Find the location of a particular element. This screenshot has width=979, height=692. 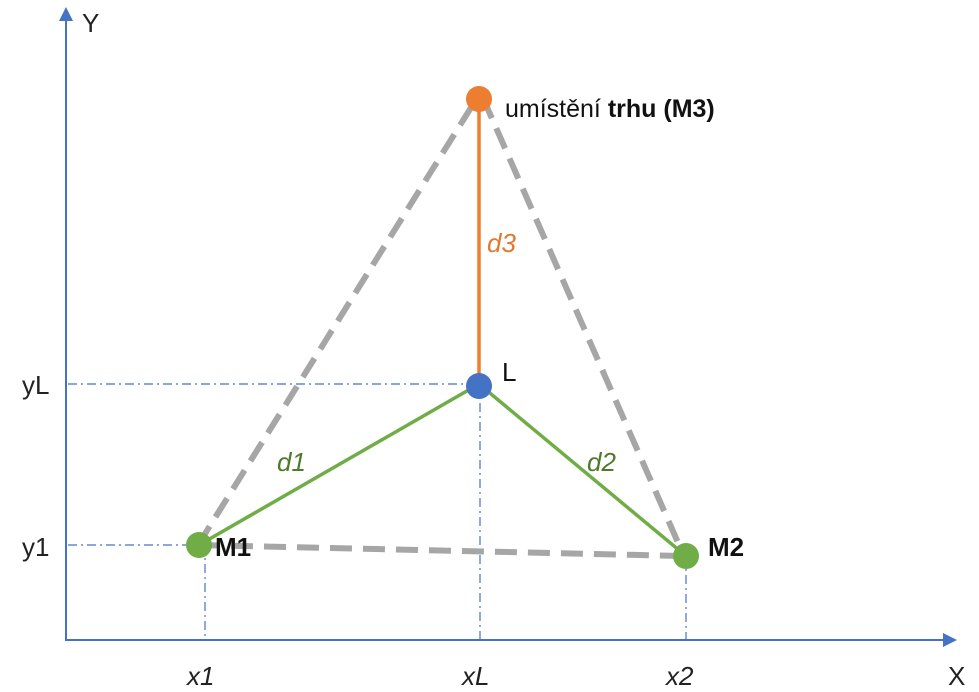

triangle-edge-m1-m2 is located at coordinates (440, 550).